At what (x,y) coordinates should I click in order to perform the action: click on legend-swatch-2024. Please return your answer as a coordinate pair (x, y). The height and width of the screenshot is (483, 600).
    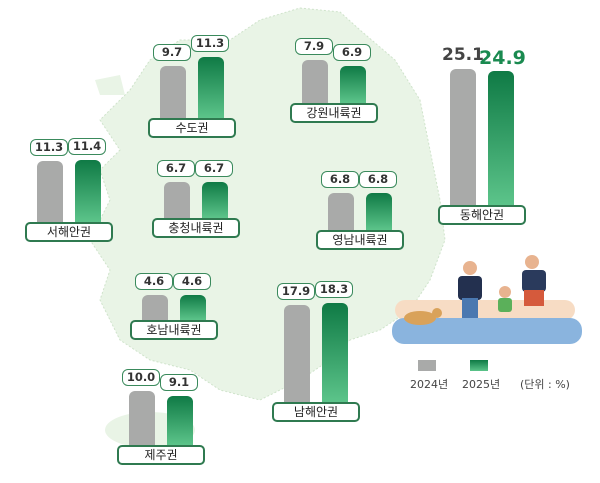
    Looking at the image, I should click on (427, 365).